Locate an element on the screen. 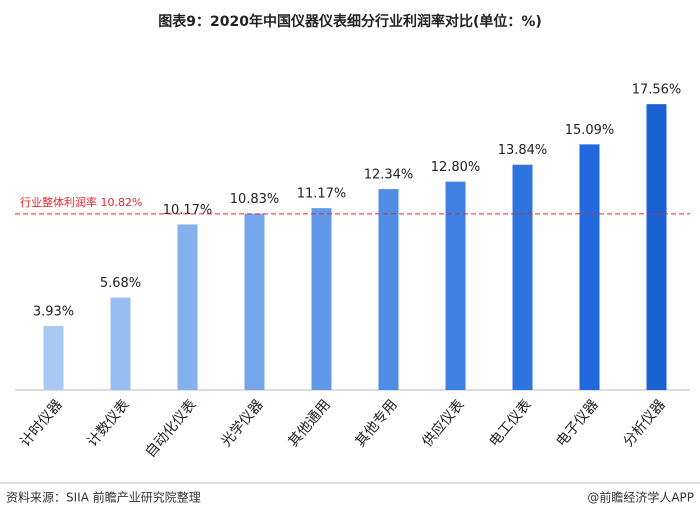  x-tick-label: 其他专用 is located at coordinates (376, 423).